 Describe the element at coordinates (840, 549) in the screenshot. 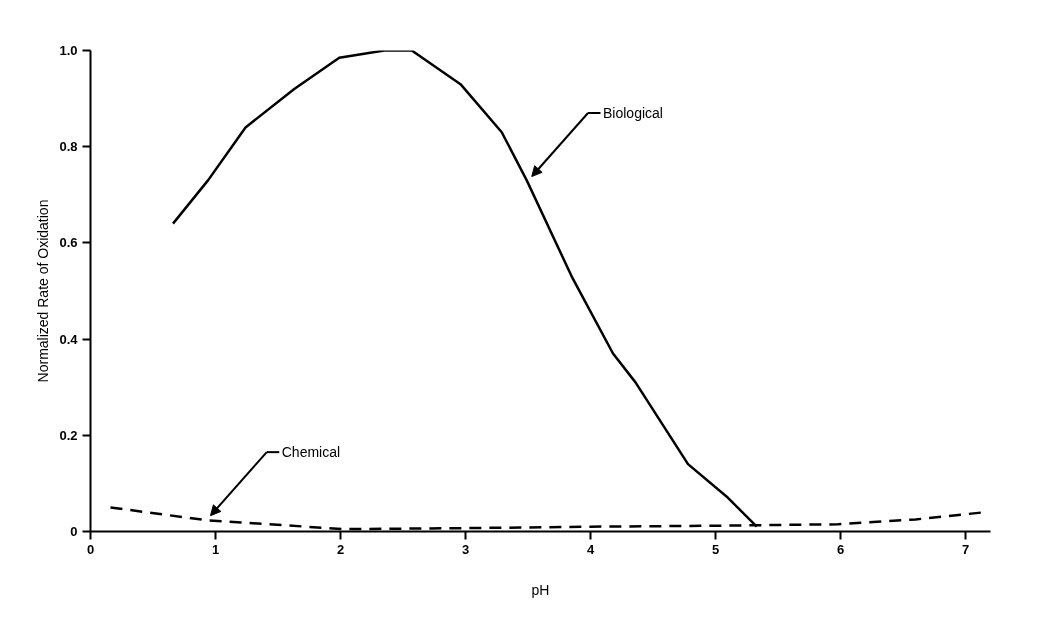

I see `x-tick-label: 6` at that location.